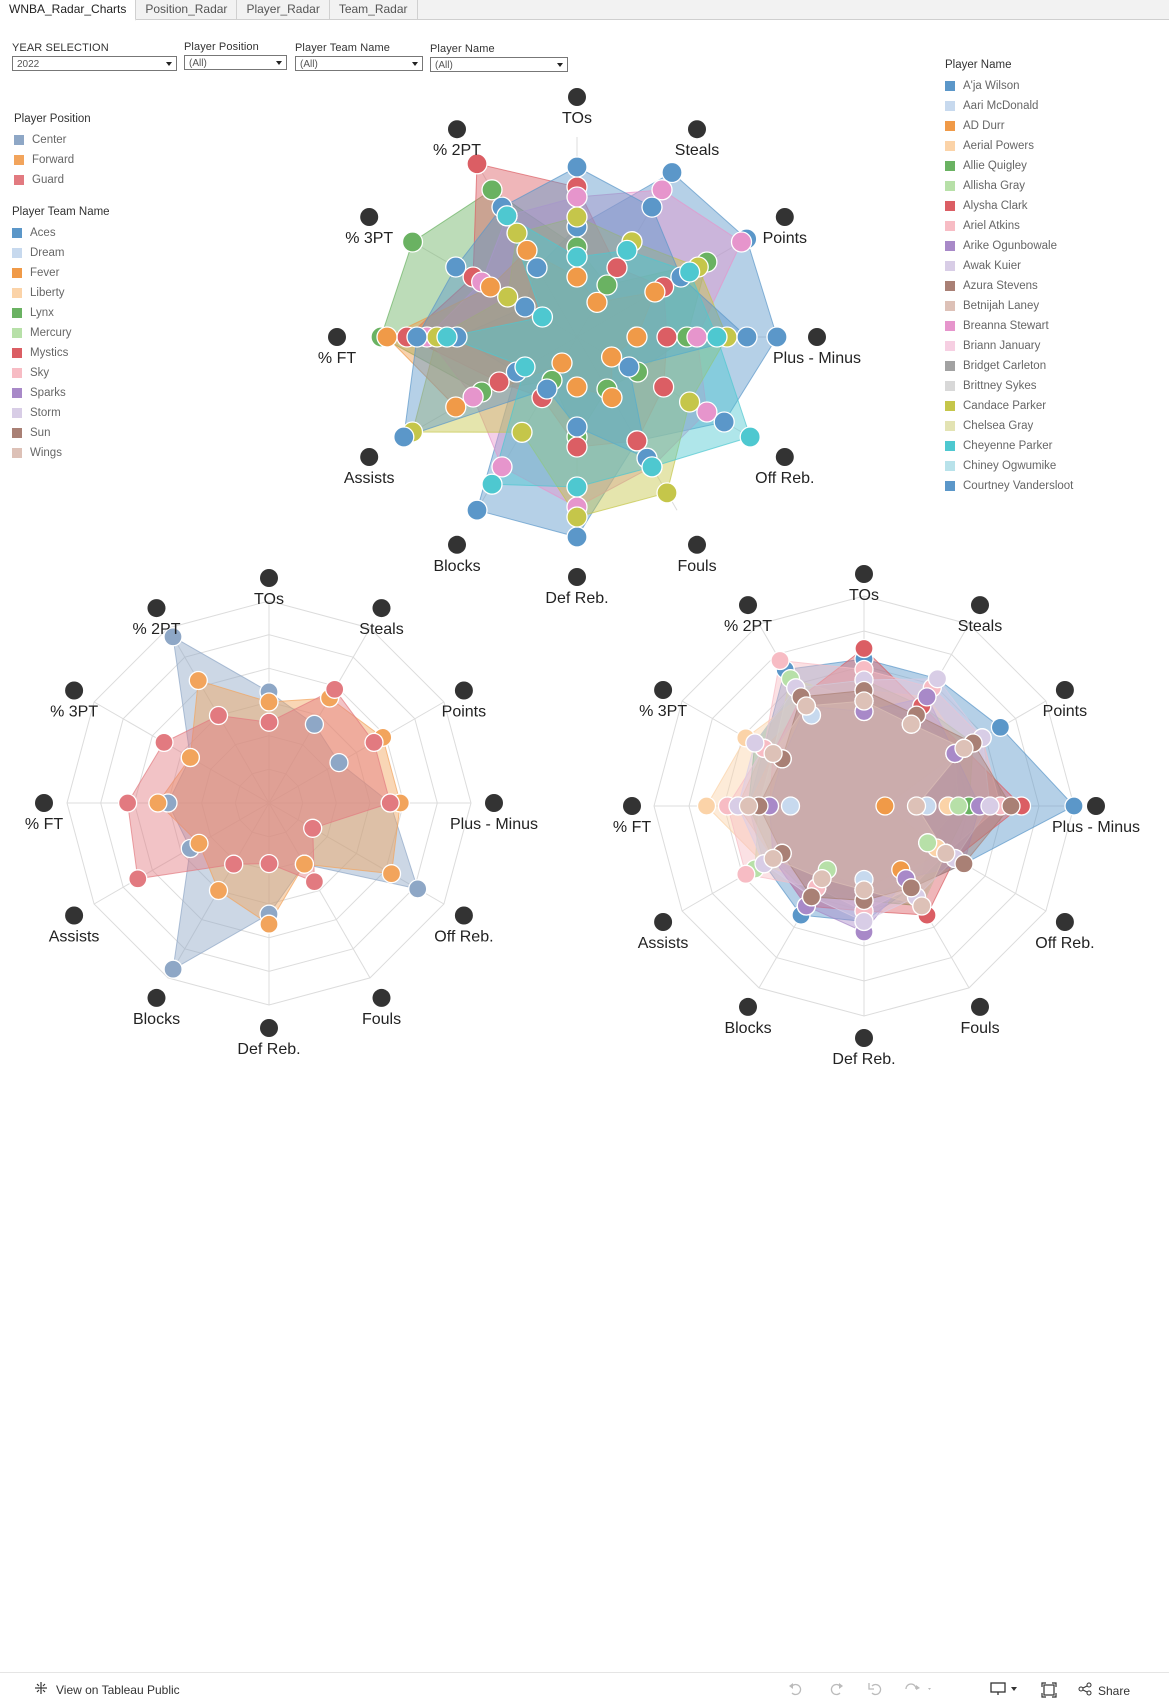 This screenshot has width=1169, height=1705. What do you see at coordinates (499, 64) in the screenshot?
I see `player-select: (All)` at bounding box center [499, 64].